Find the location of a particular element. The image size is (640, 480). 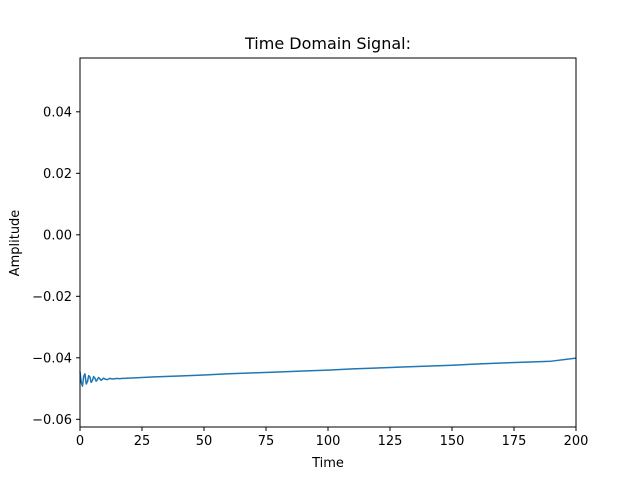

x-axis-ticks: 0 25 50 75 100 125 150 175 200 is located at coordinates (332, 438).